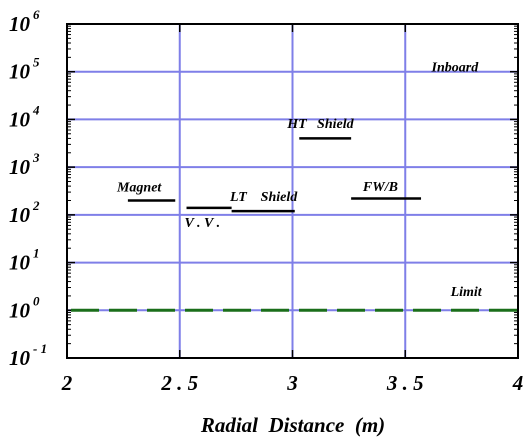 This screenshot has height=442, width=532. I want to click on x-tick-labels: 2 2 . 5 3 3 . 5 4, so click(292, 383).